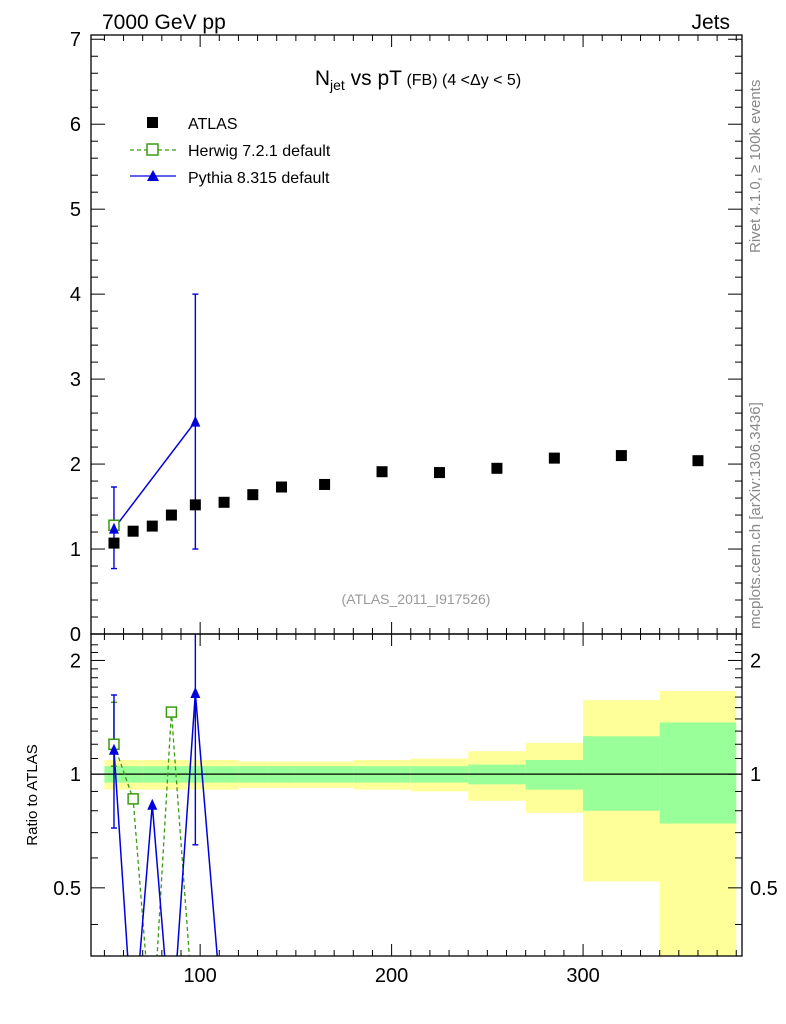 The height and width of the screenshot is (1024, 786). Describe the element at coordinates (259, 178) in the screenshot. I see `legend-label-pythia: Pythia 8.315 default` at that location.